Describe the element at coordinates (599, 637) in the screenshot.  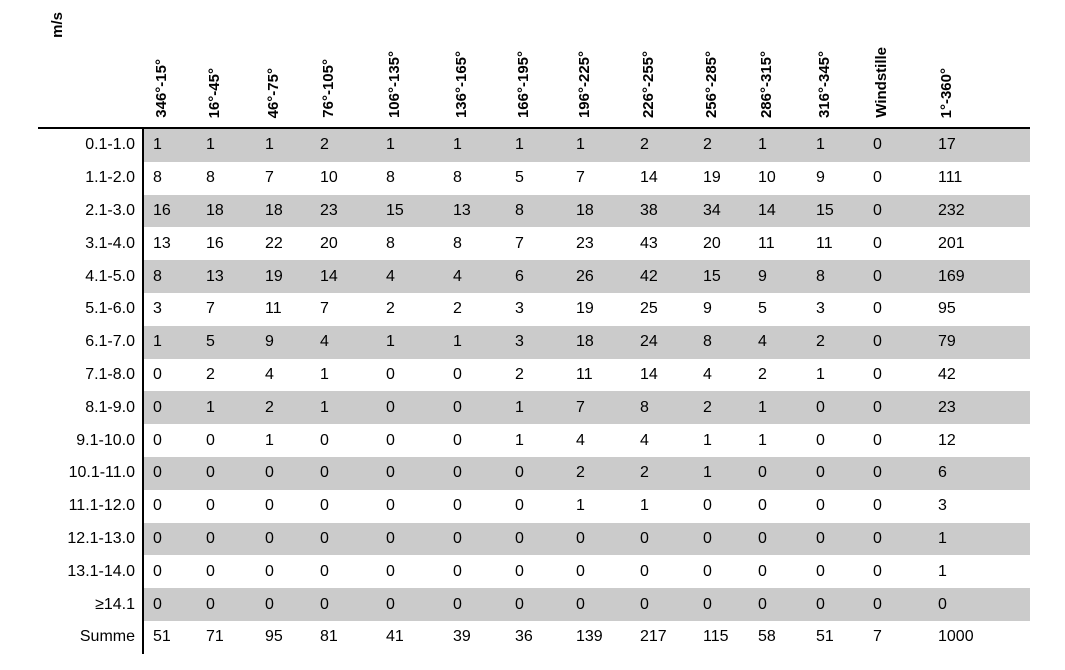
I see `data-cell: 139` at that location.